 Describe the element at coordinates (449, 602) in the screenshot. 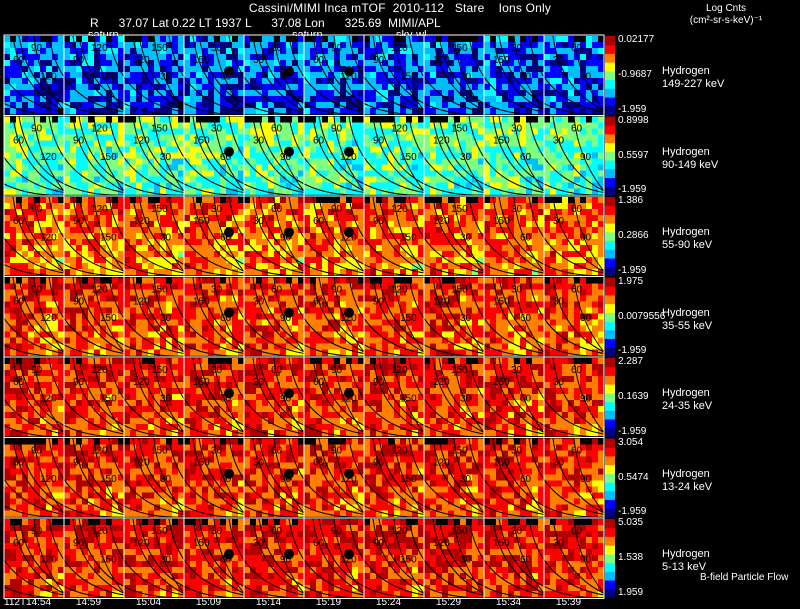

I see `time-tick-7: 15:29` at that location.